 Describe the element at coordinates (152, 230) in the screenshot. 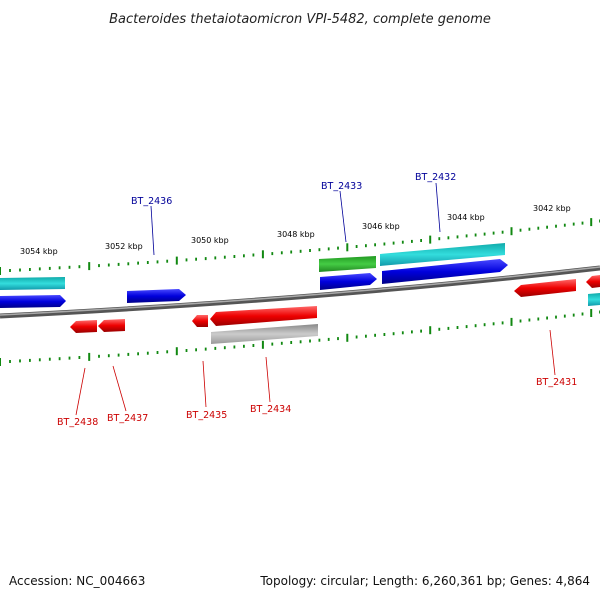

I see `leader-line-bt2436` at that location.